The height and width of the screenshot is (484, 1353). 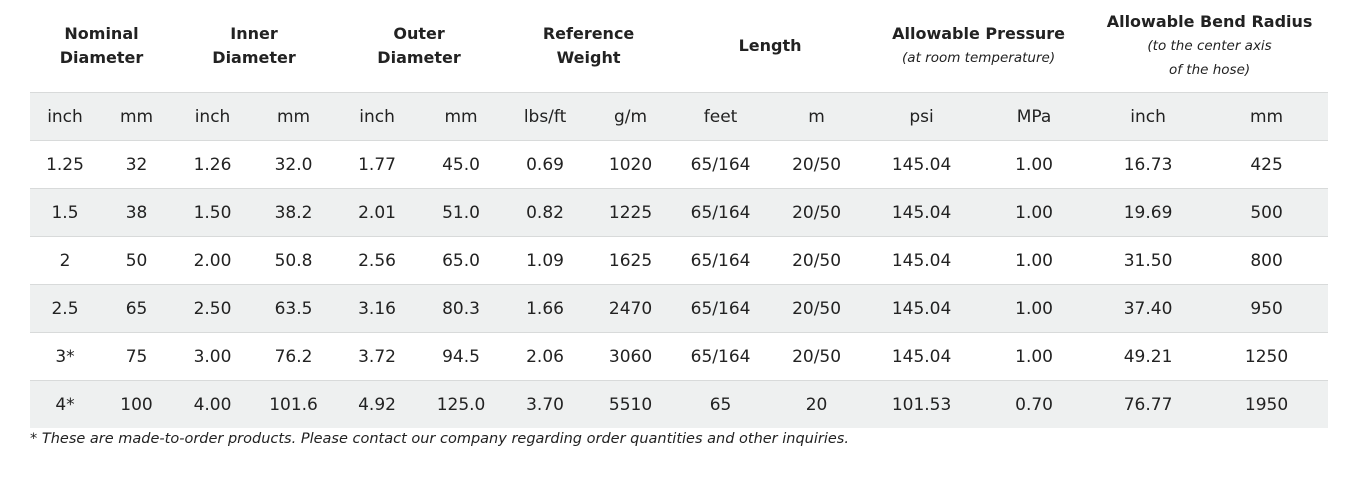 I want to click on cell: 1020, so click(x=631, y=164).